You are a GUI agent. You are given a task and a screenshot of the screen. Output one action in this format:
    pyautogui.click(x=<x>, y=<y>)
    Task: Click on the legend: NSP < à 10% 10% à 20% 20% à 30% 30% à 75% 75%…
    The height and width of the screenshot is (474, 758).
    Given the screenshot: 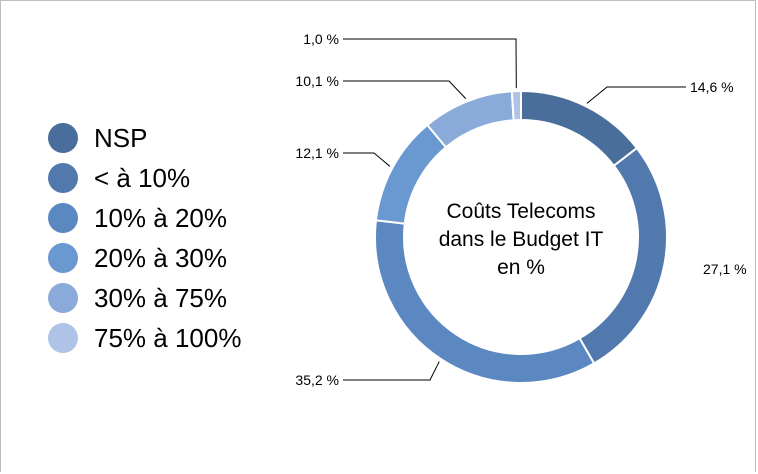 What is the action you would take?
    pyautogui.click(x=144, y=238)
    